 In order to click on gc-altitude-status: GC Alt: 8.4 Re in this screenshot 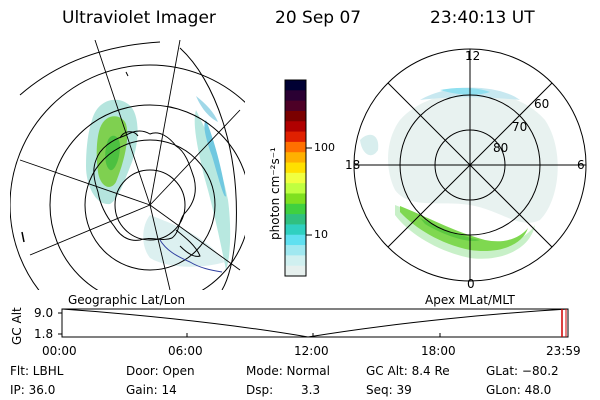, I will do `click(408, 371)`.